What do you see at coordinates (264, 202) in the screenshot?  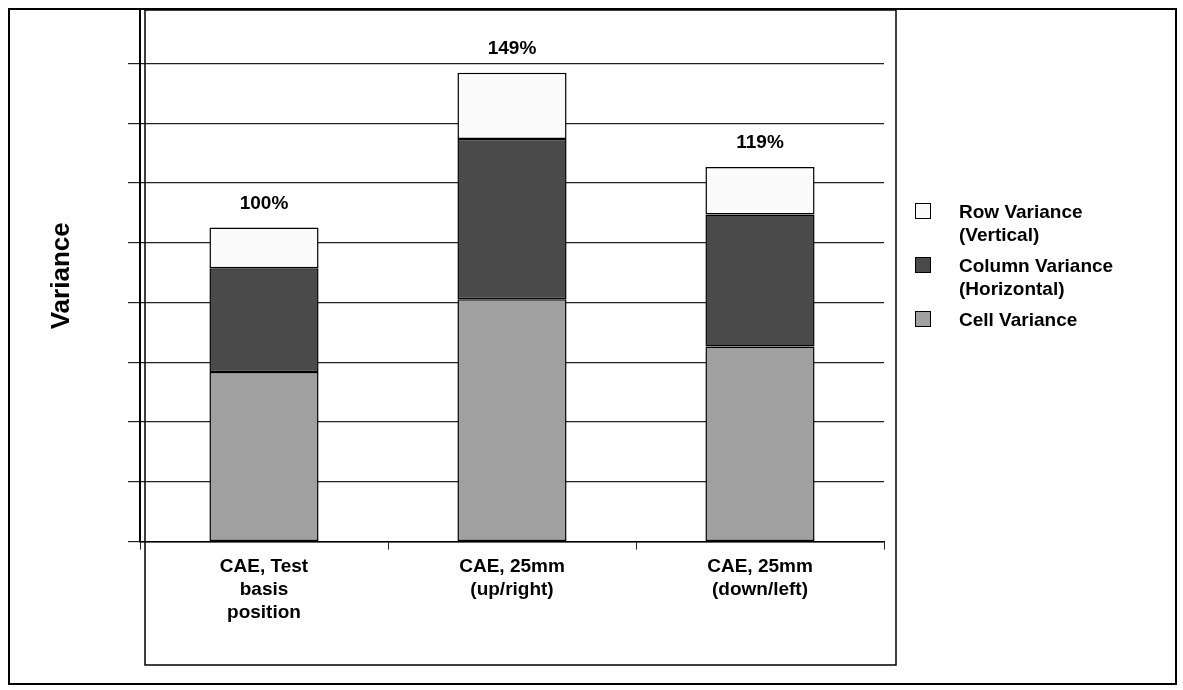 I see `annotation: 100%` at bounding box center [264, 202].